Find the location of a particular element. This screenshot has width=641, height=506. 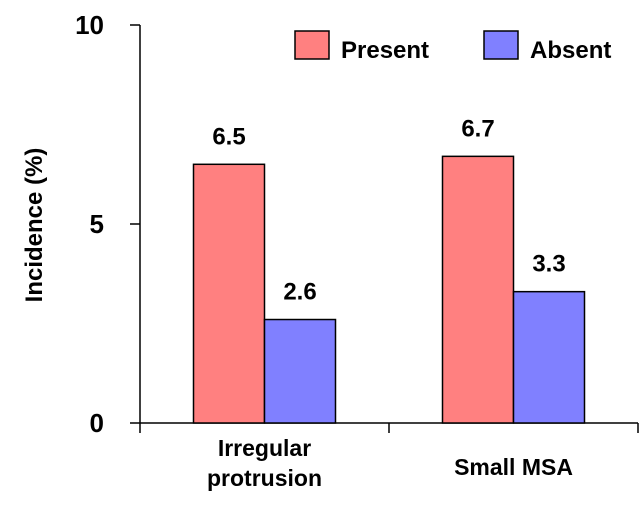

y-tick-label: 0 is located at coordinates (97, 423).